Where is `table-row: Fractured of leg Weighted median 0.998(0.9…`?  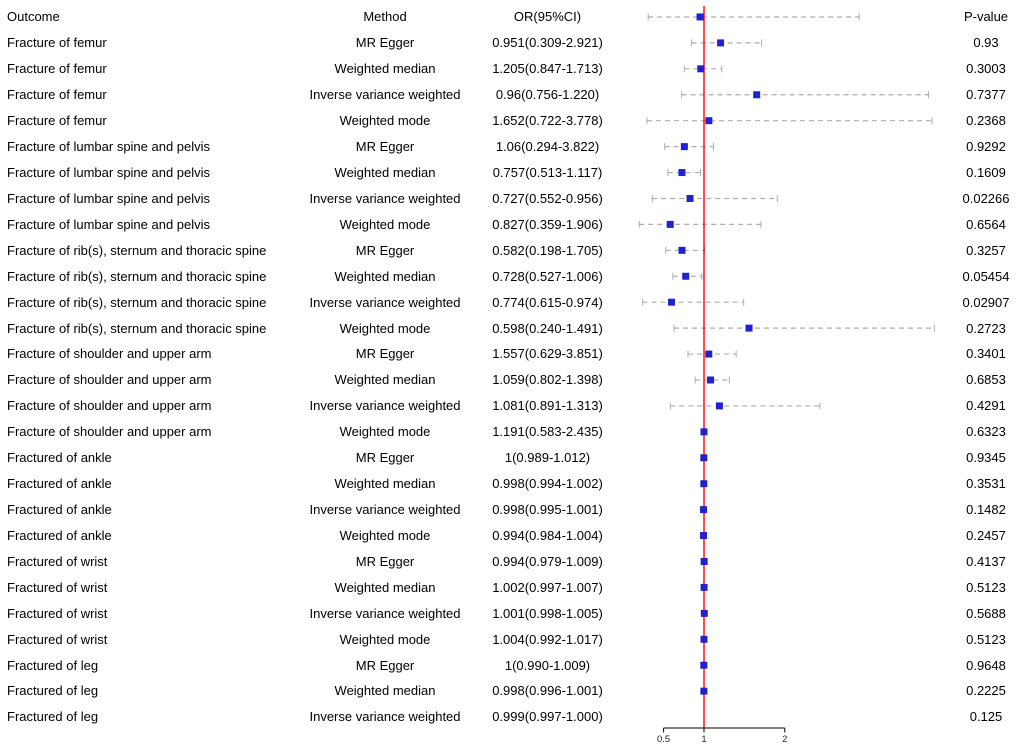
table-row: Fractured of leg Weighted median 0.998(0.9… is located at coordinates (510, 691).